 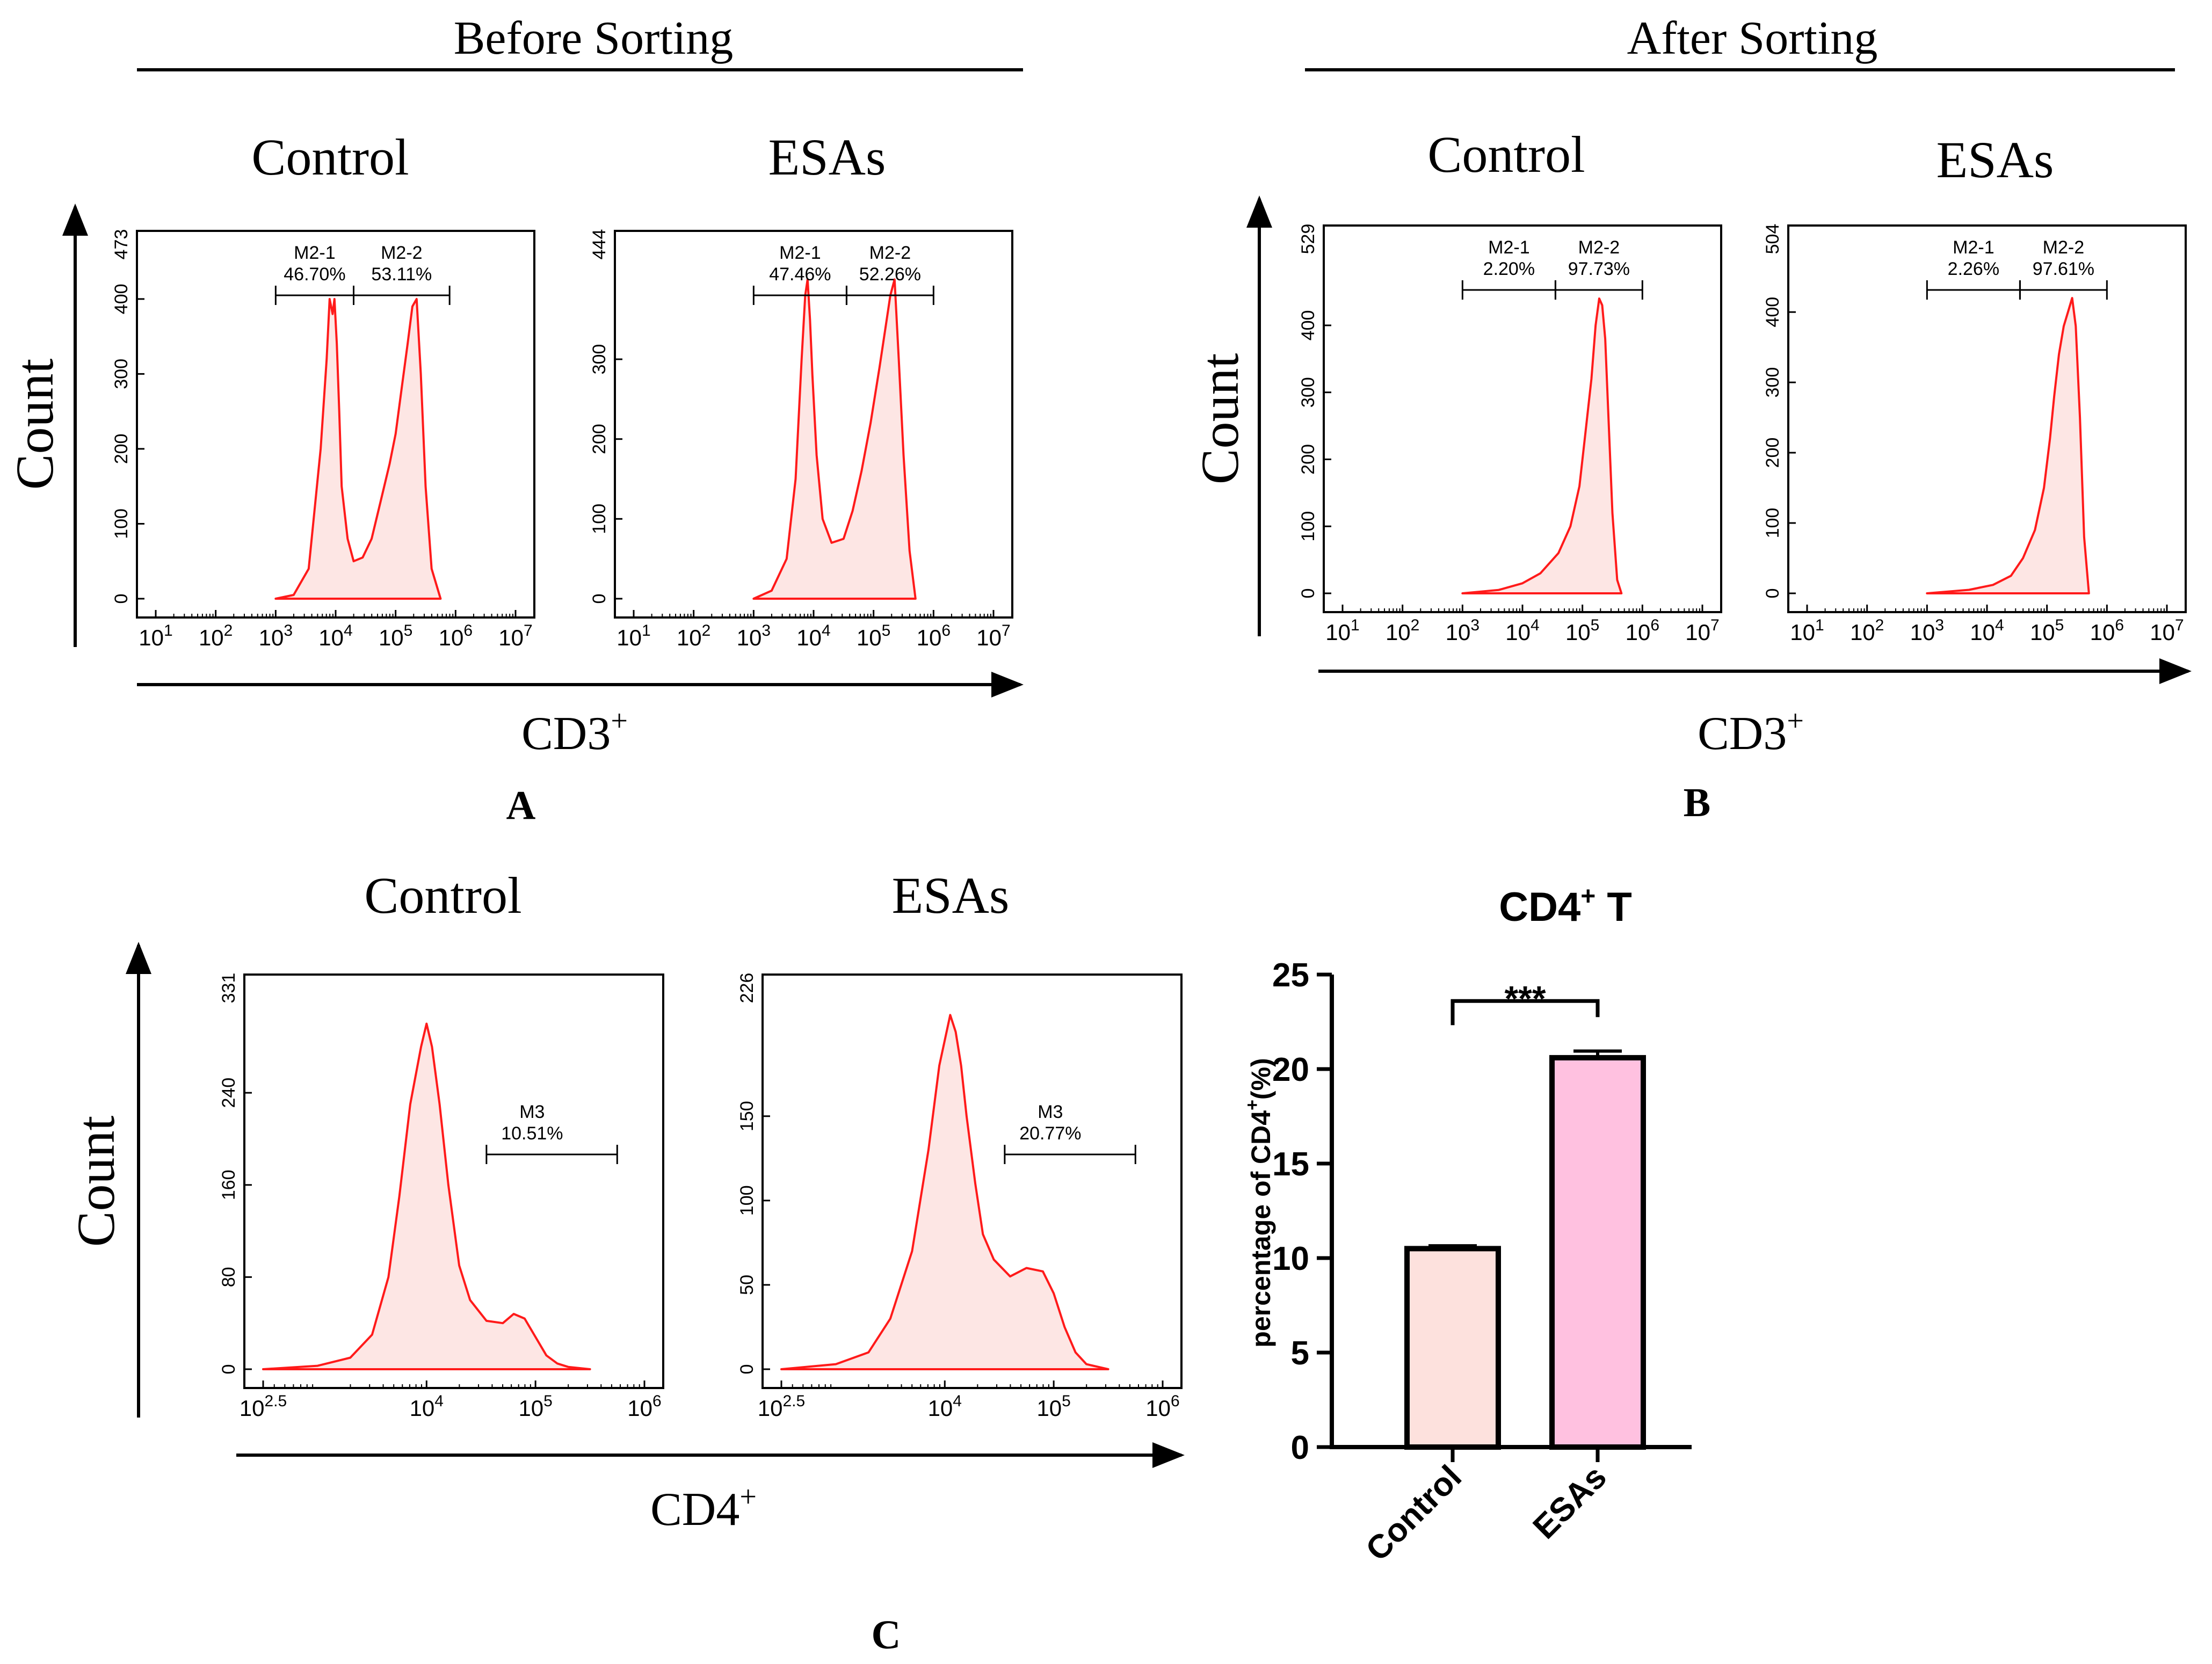 What do you see at coordinates (1050, 1134) in the screenshot?
I see `gate-percent-label: 20.77%` at bounding box center [1050, 1134].